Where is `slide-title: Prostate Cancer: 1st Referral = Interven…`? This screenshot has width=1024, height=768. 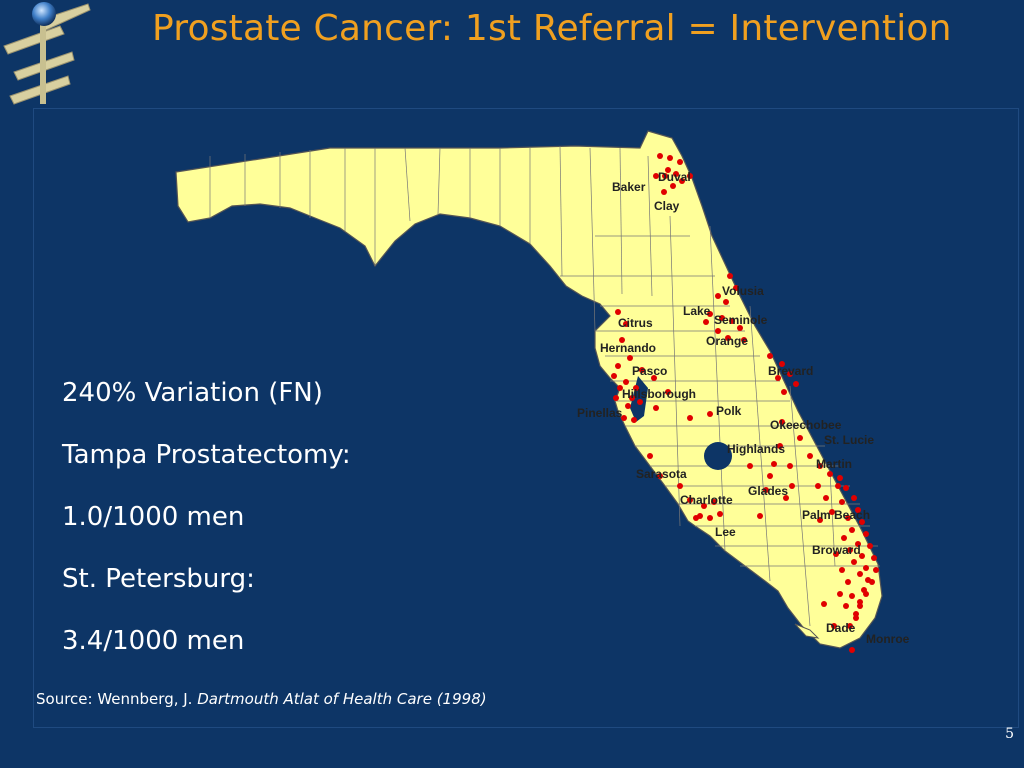 slide-title: Prostate Cancer: 1st Referral = Interven… is located at coordinates (552, 28).